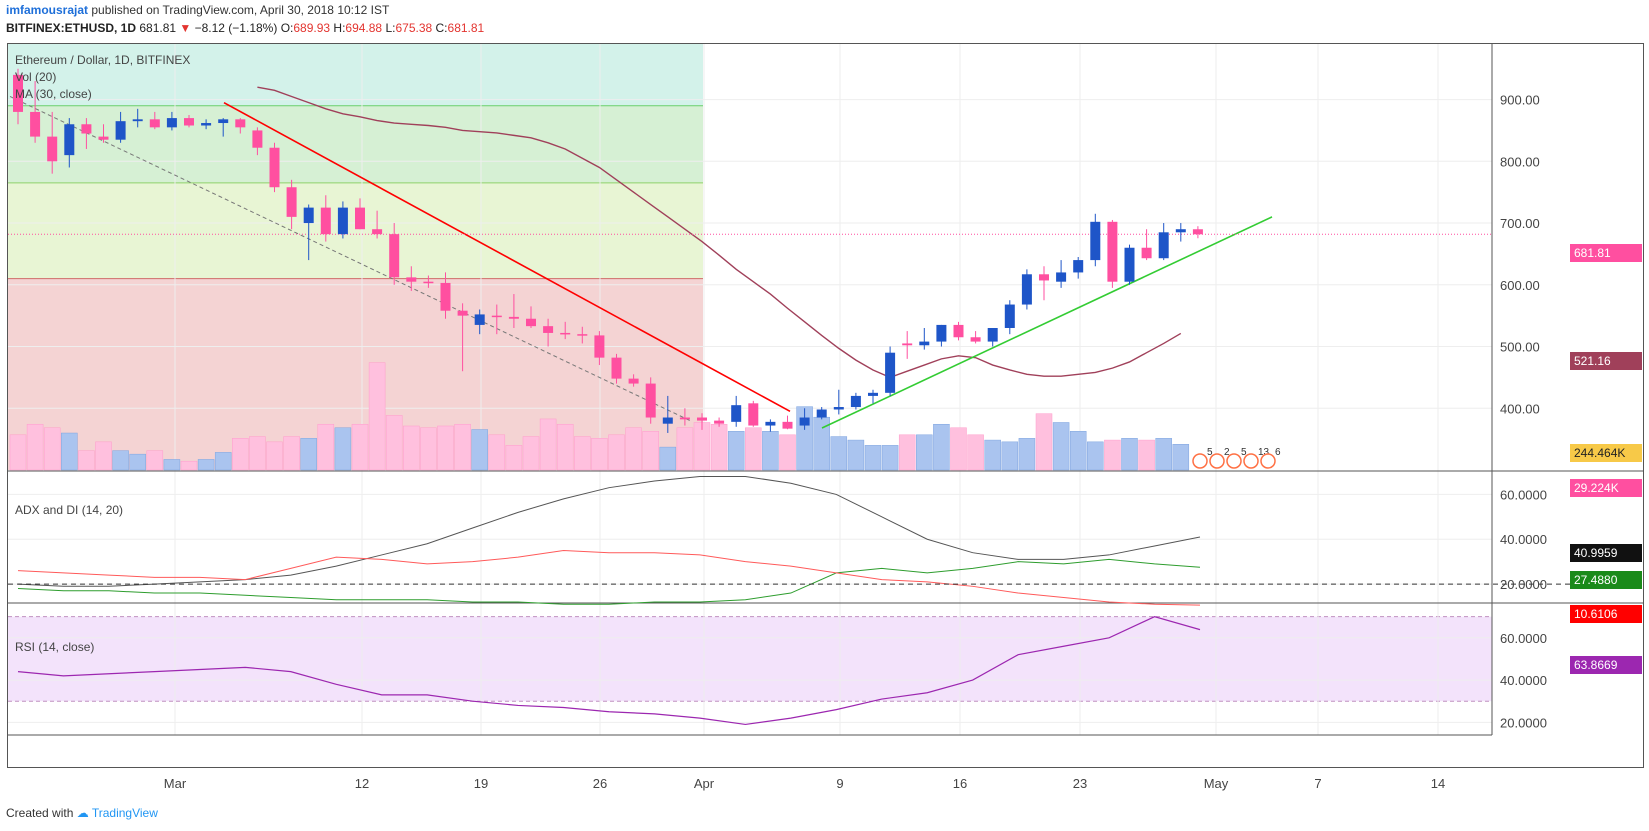 The height and width of the screenshot is (831, 1649). Describe the element at coordinates (1520, 100) in the screenshot. I see `price-axis-tick-label: 900.00` at that location.